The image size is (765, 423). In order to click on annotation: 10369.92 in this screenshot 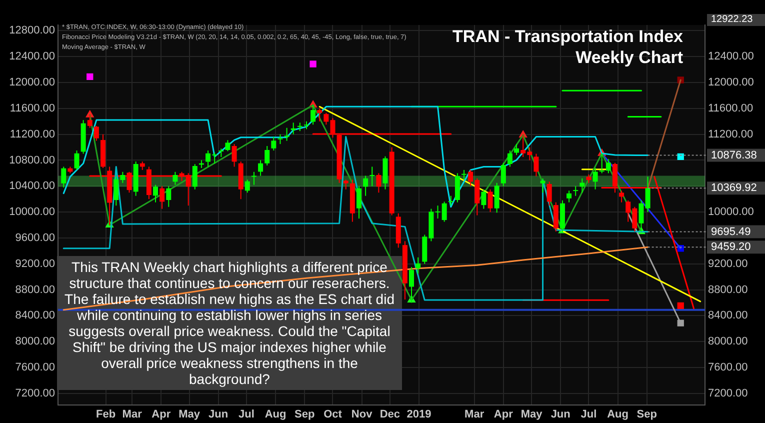, I will do `click(734, 188)`.